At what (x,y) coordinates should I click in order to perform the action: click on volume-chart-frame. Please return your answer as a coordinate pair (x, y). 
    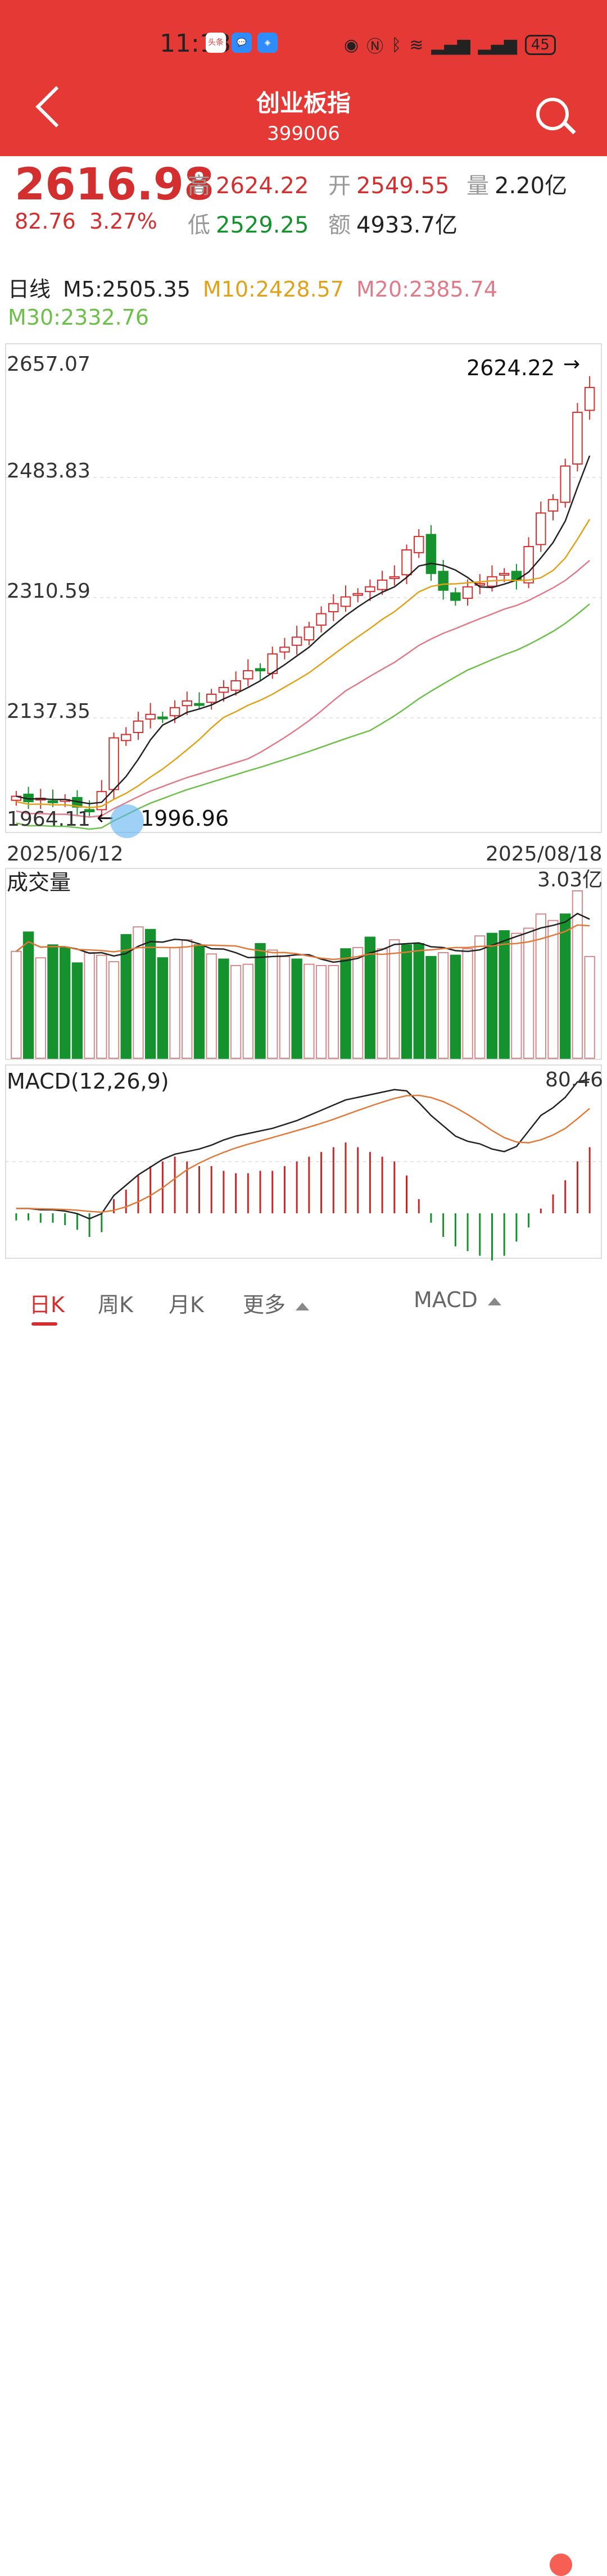
    Looking at the image, I should click on (303, 964).